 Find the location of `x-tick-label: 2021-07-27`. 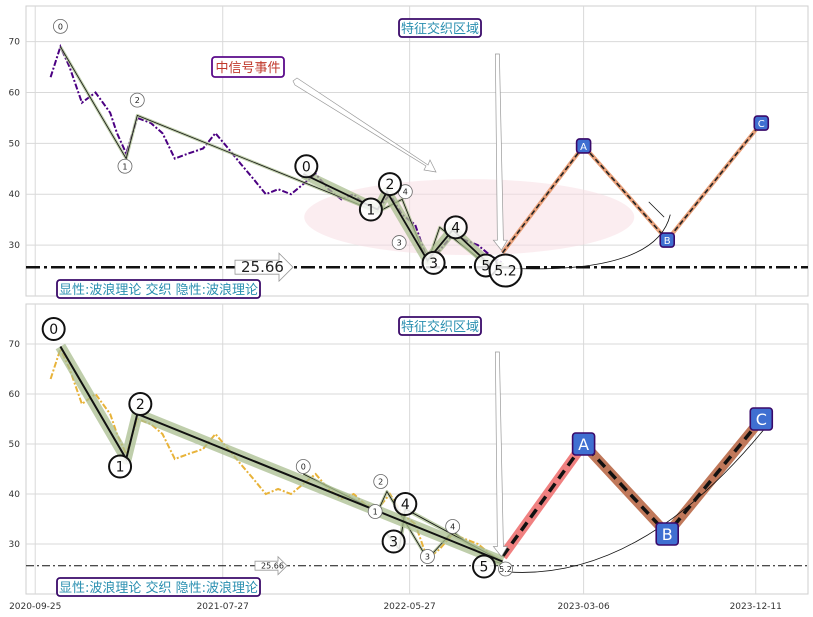

x-tick-label: 2021-07-27 is located at coordinates (223, 607).